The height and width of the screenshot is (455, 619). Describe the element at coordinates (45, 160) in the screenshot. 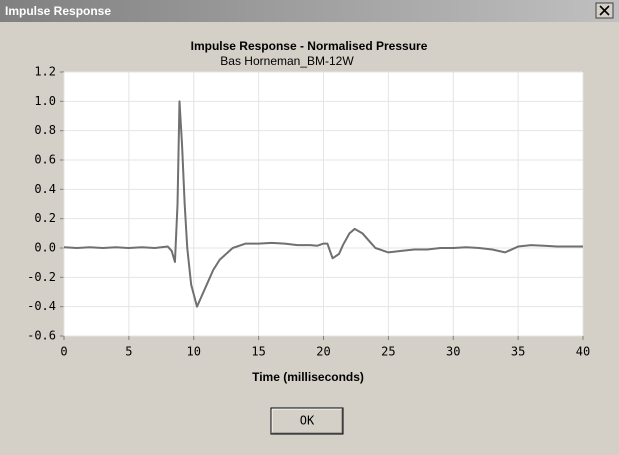

I see `y-tick-label: 0.6` at that location.